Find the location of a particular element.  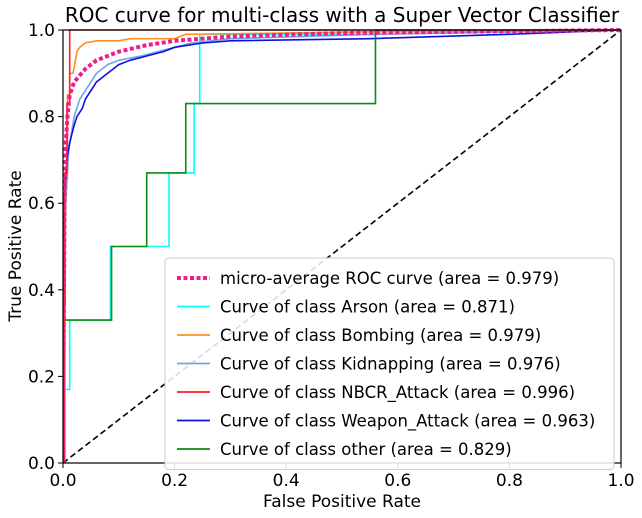

x-tick-label: 0.8 is located at coordinates (509, 481).